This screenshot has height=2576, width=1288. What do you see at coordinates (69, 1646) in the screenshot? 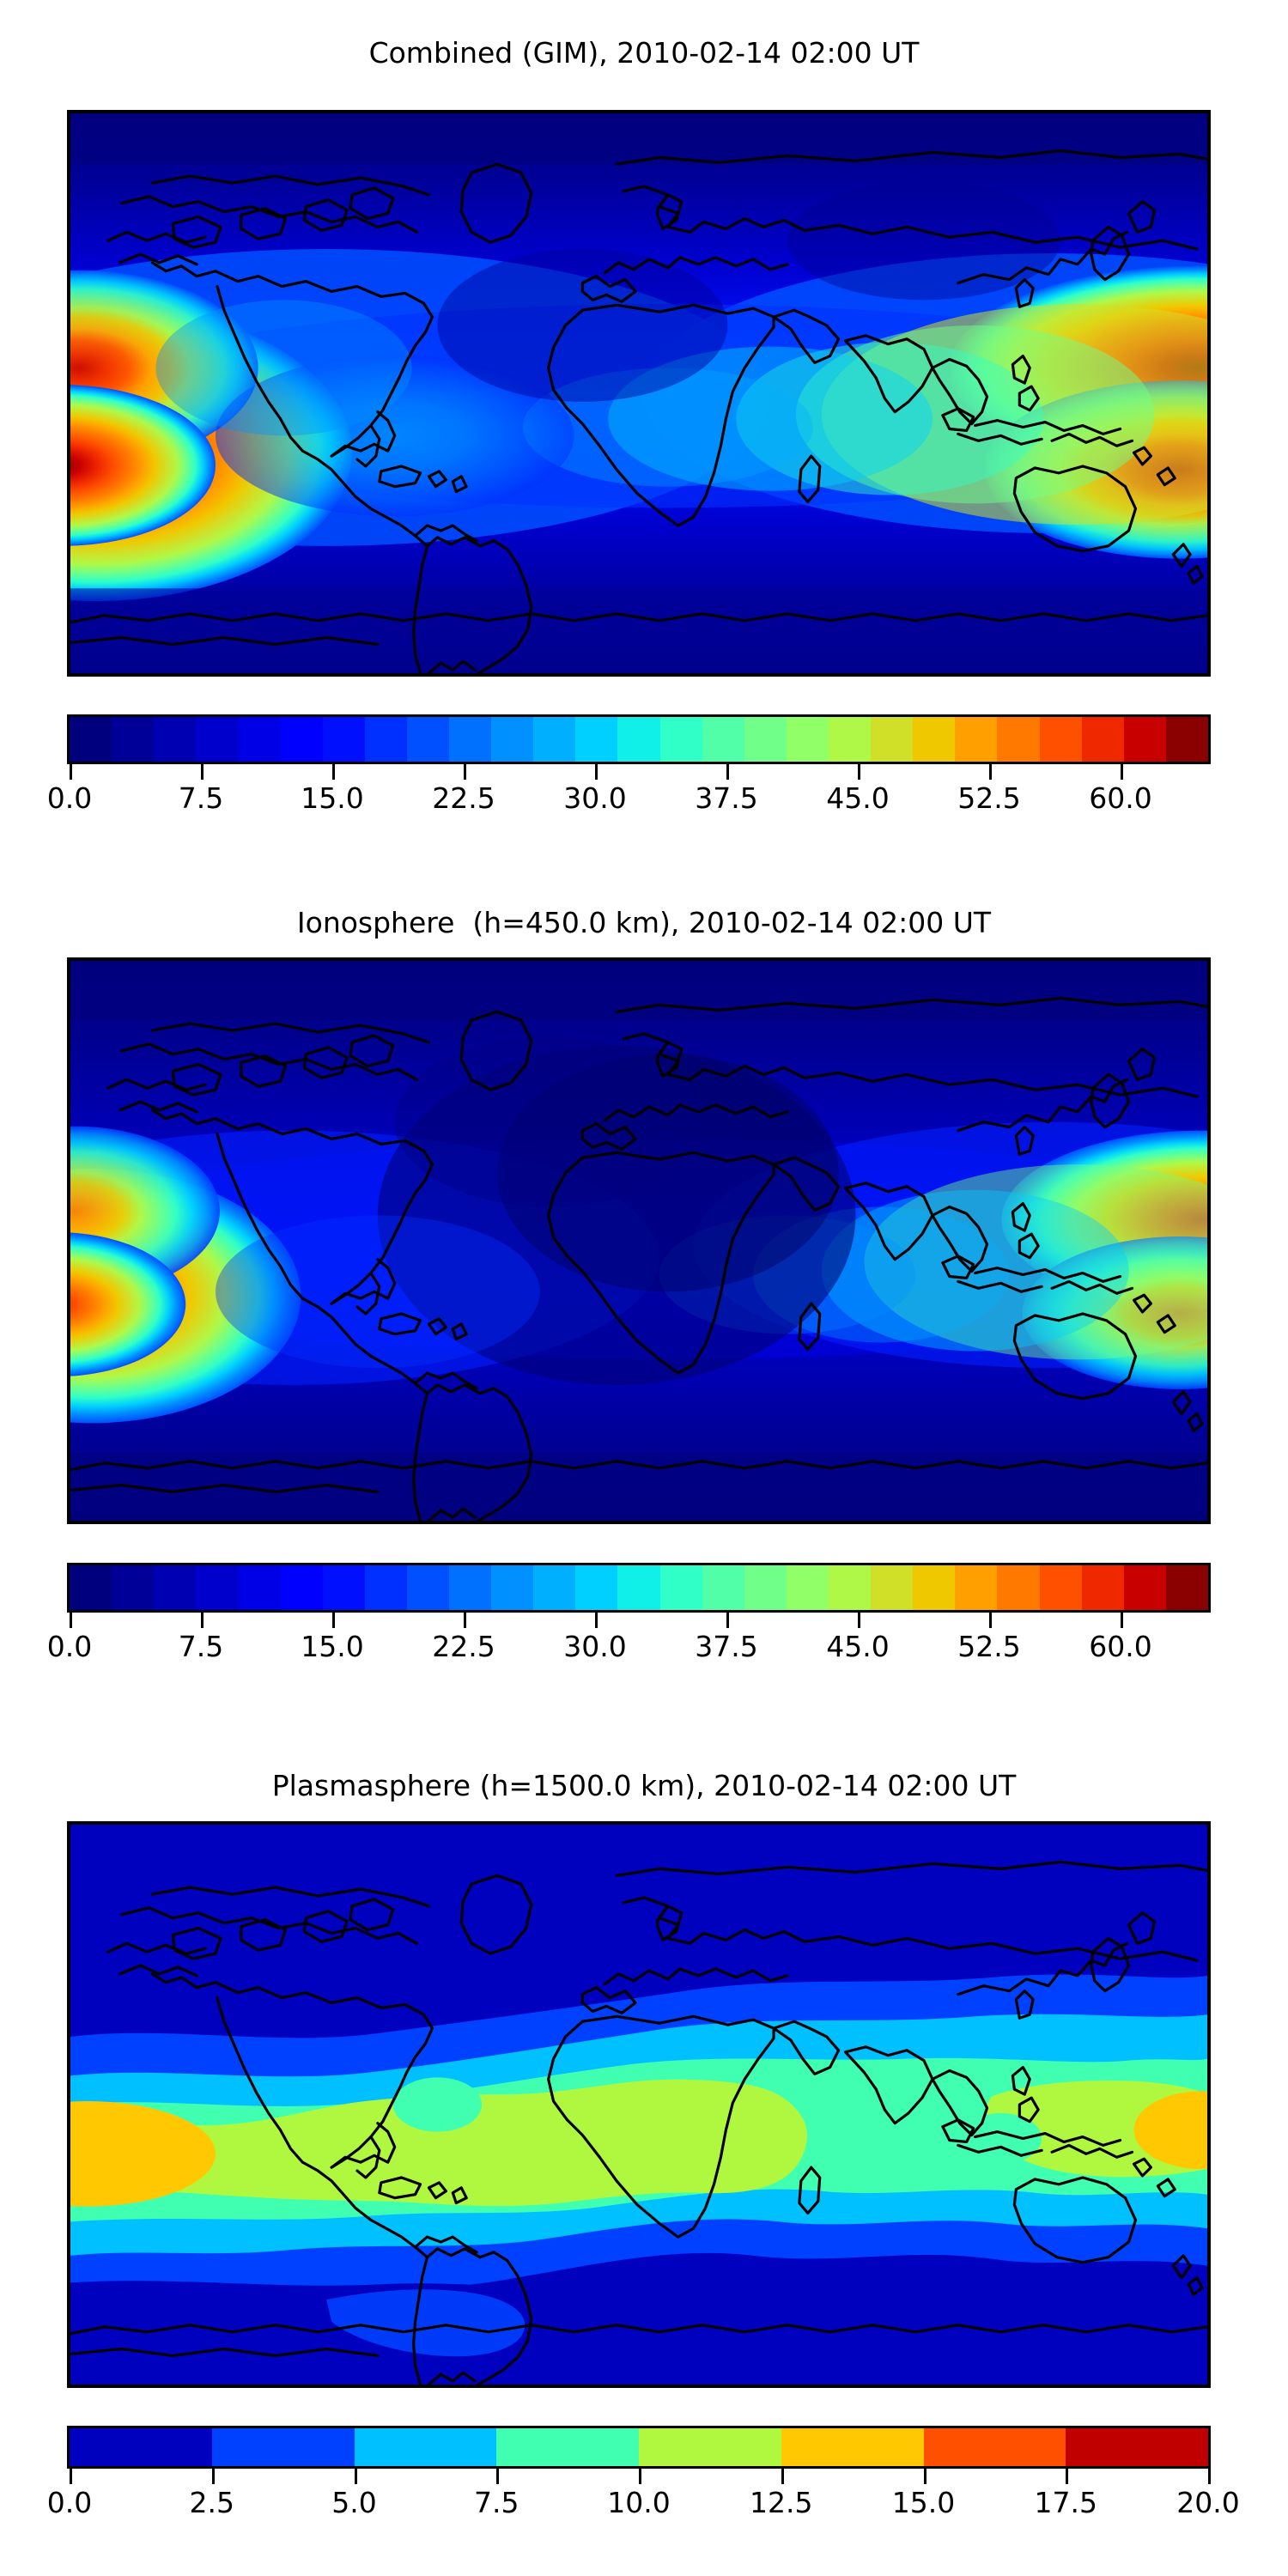
I see `colorbar-tick-label-0: 0.0` at bounding box center [69, 1646].